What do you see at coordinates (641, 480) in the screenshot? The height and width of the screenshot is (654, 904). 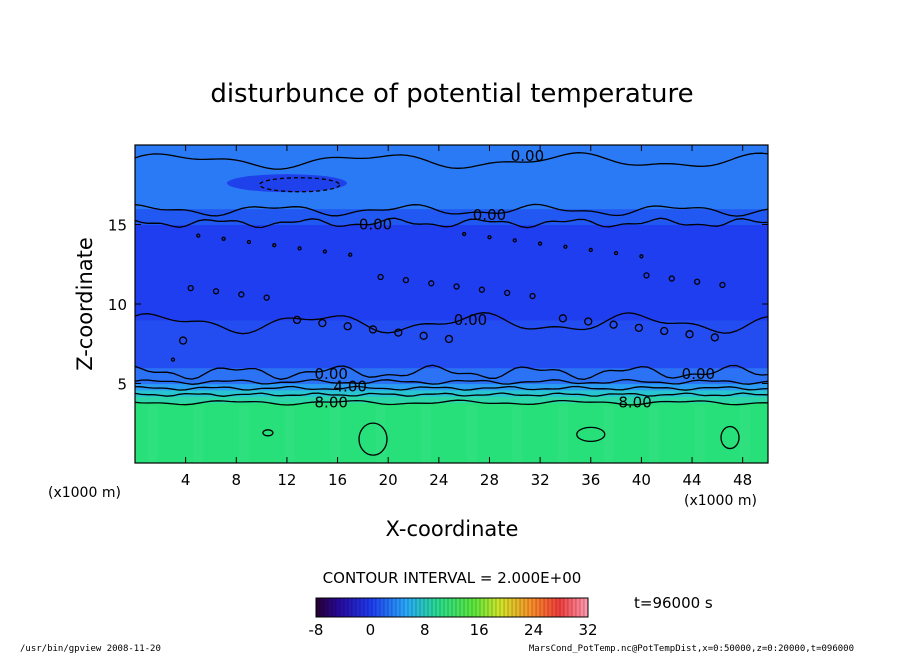 I see `x-tick-label: 40` at bounding box center [641, 480].